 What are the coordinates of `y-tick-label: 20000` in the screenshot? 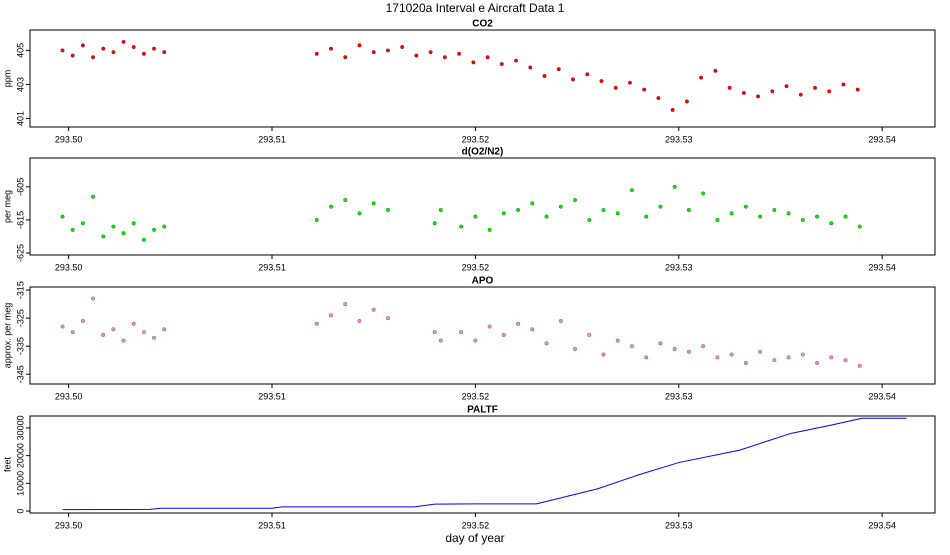 It's located at (20, 455).